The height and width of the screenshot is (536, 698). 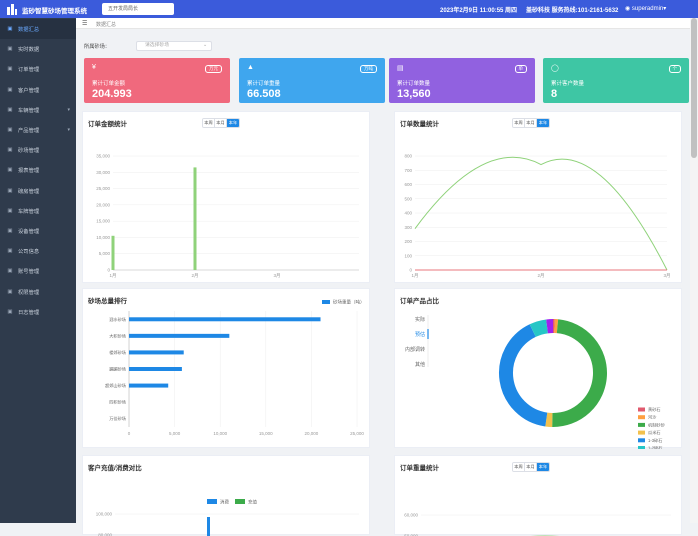 What do you see at coordinates (10, 191) in the screenshot?
I see `scale-icon: ▣` at bounding box center [10, 191].